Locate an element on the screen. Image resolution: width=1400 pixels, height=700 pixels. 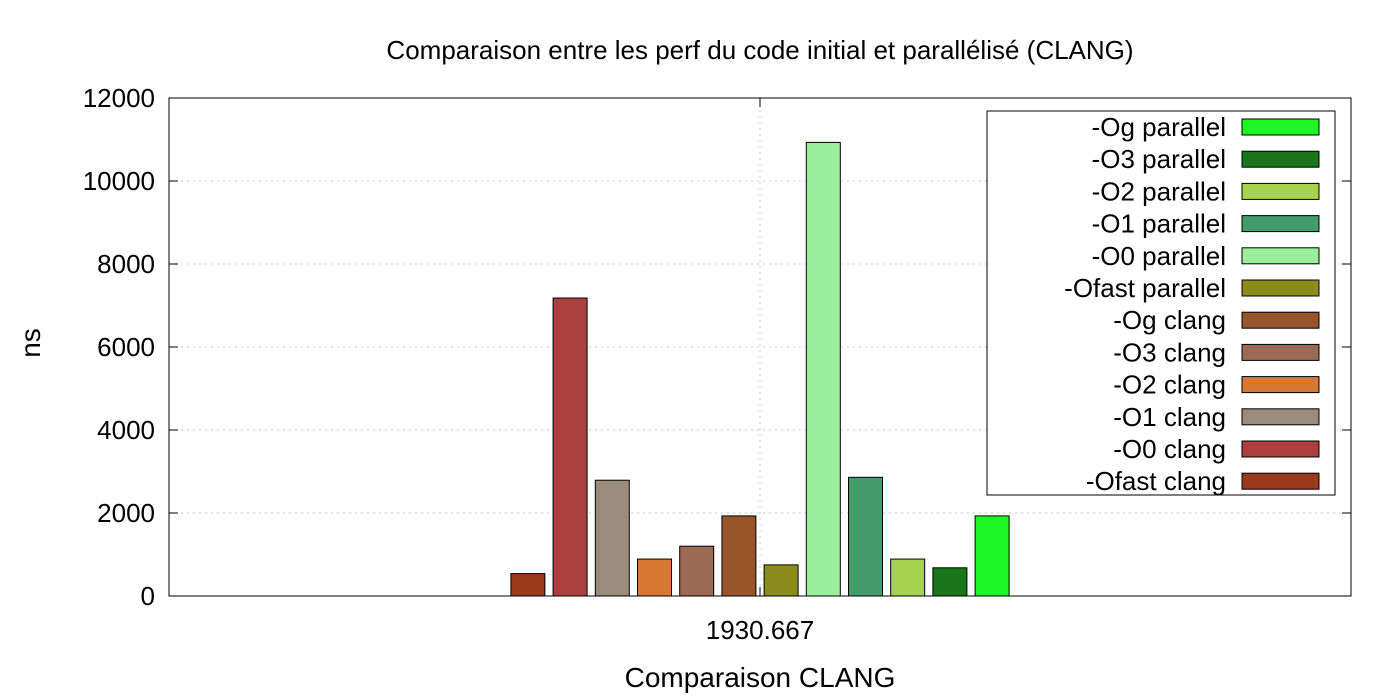
legend-box is located at coordinates (1161, 303).